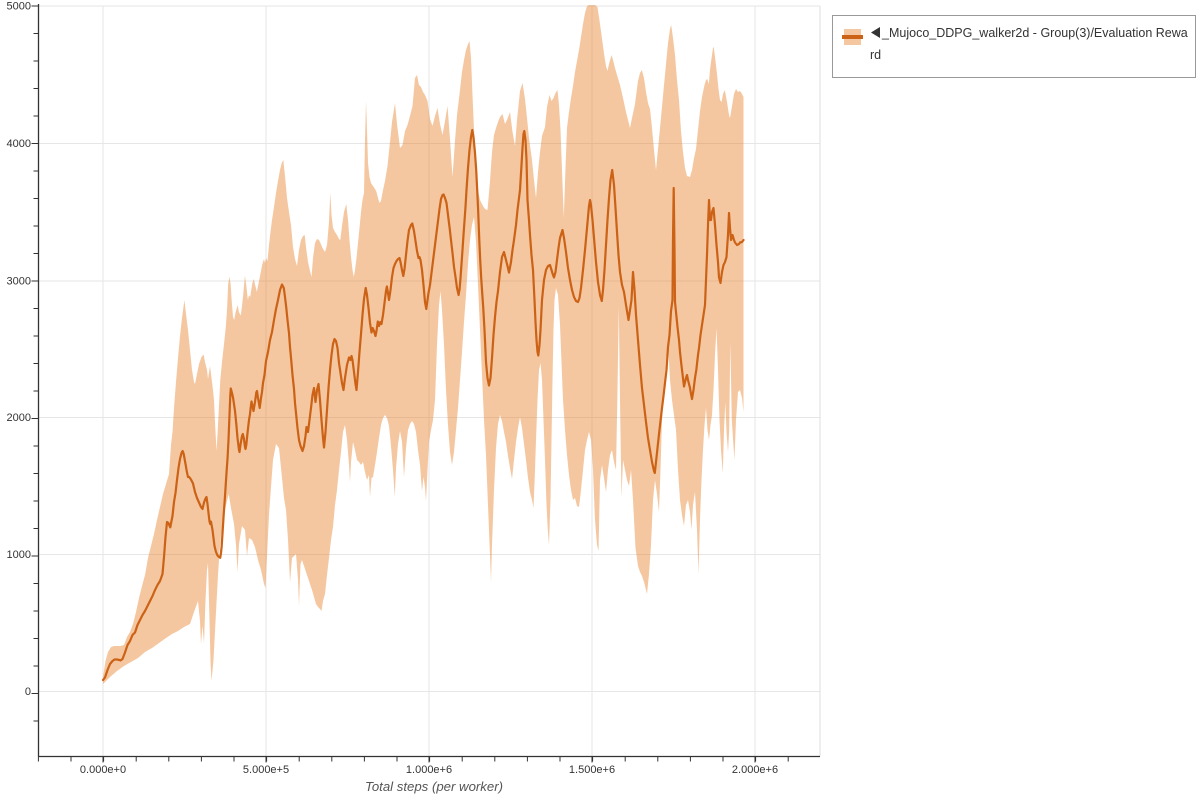  What do you see at coordinates (592, 770) in the screenshot?
I see `svg-text: 1.500e+6` at bounding box center [592, 770].